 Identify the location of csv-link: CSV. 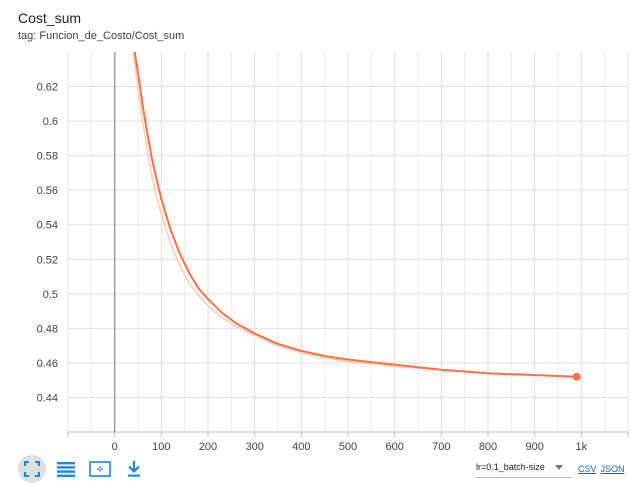
(587, 469).